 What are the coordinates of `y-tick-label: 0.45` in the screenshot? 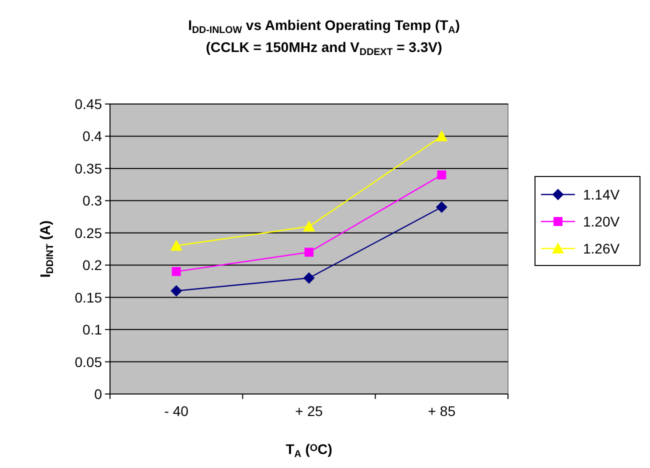 It's located at (88, 104).